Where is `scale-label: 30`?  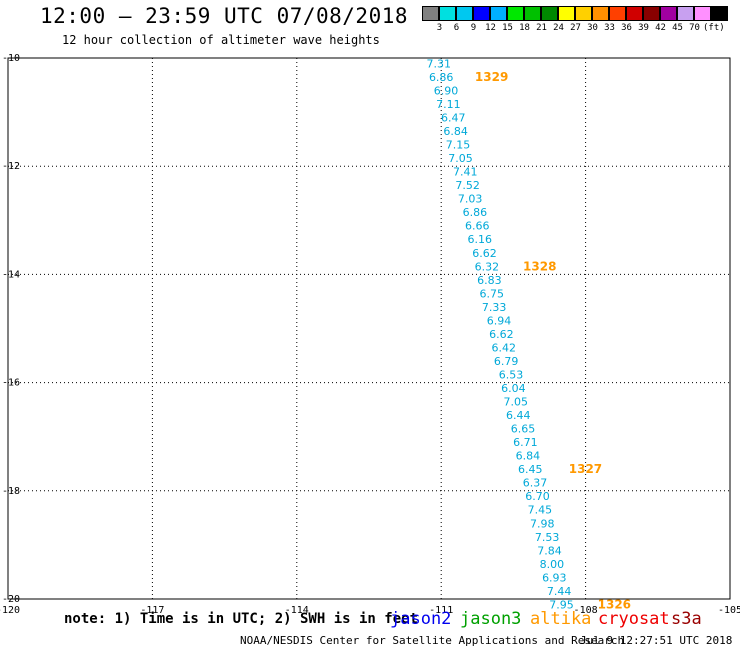 scale-label: 30 is located at coordinates (592, 28).